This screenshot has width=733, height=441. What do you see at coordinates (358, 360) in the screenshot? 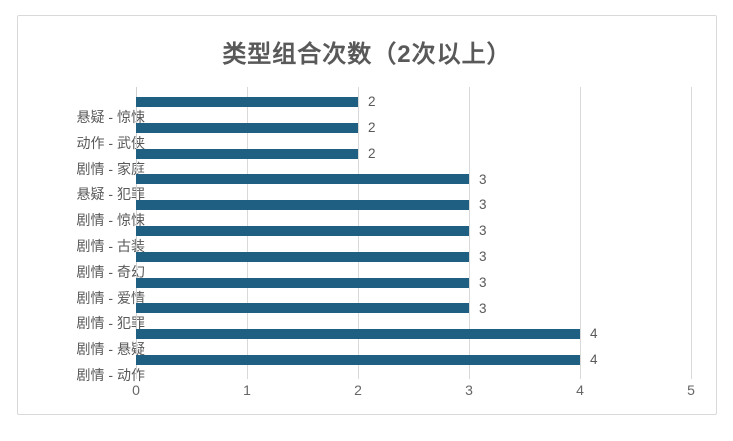
I see `bar-剧情 - 动作` at bounding box center [358, 360].